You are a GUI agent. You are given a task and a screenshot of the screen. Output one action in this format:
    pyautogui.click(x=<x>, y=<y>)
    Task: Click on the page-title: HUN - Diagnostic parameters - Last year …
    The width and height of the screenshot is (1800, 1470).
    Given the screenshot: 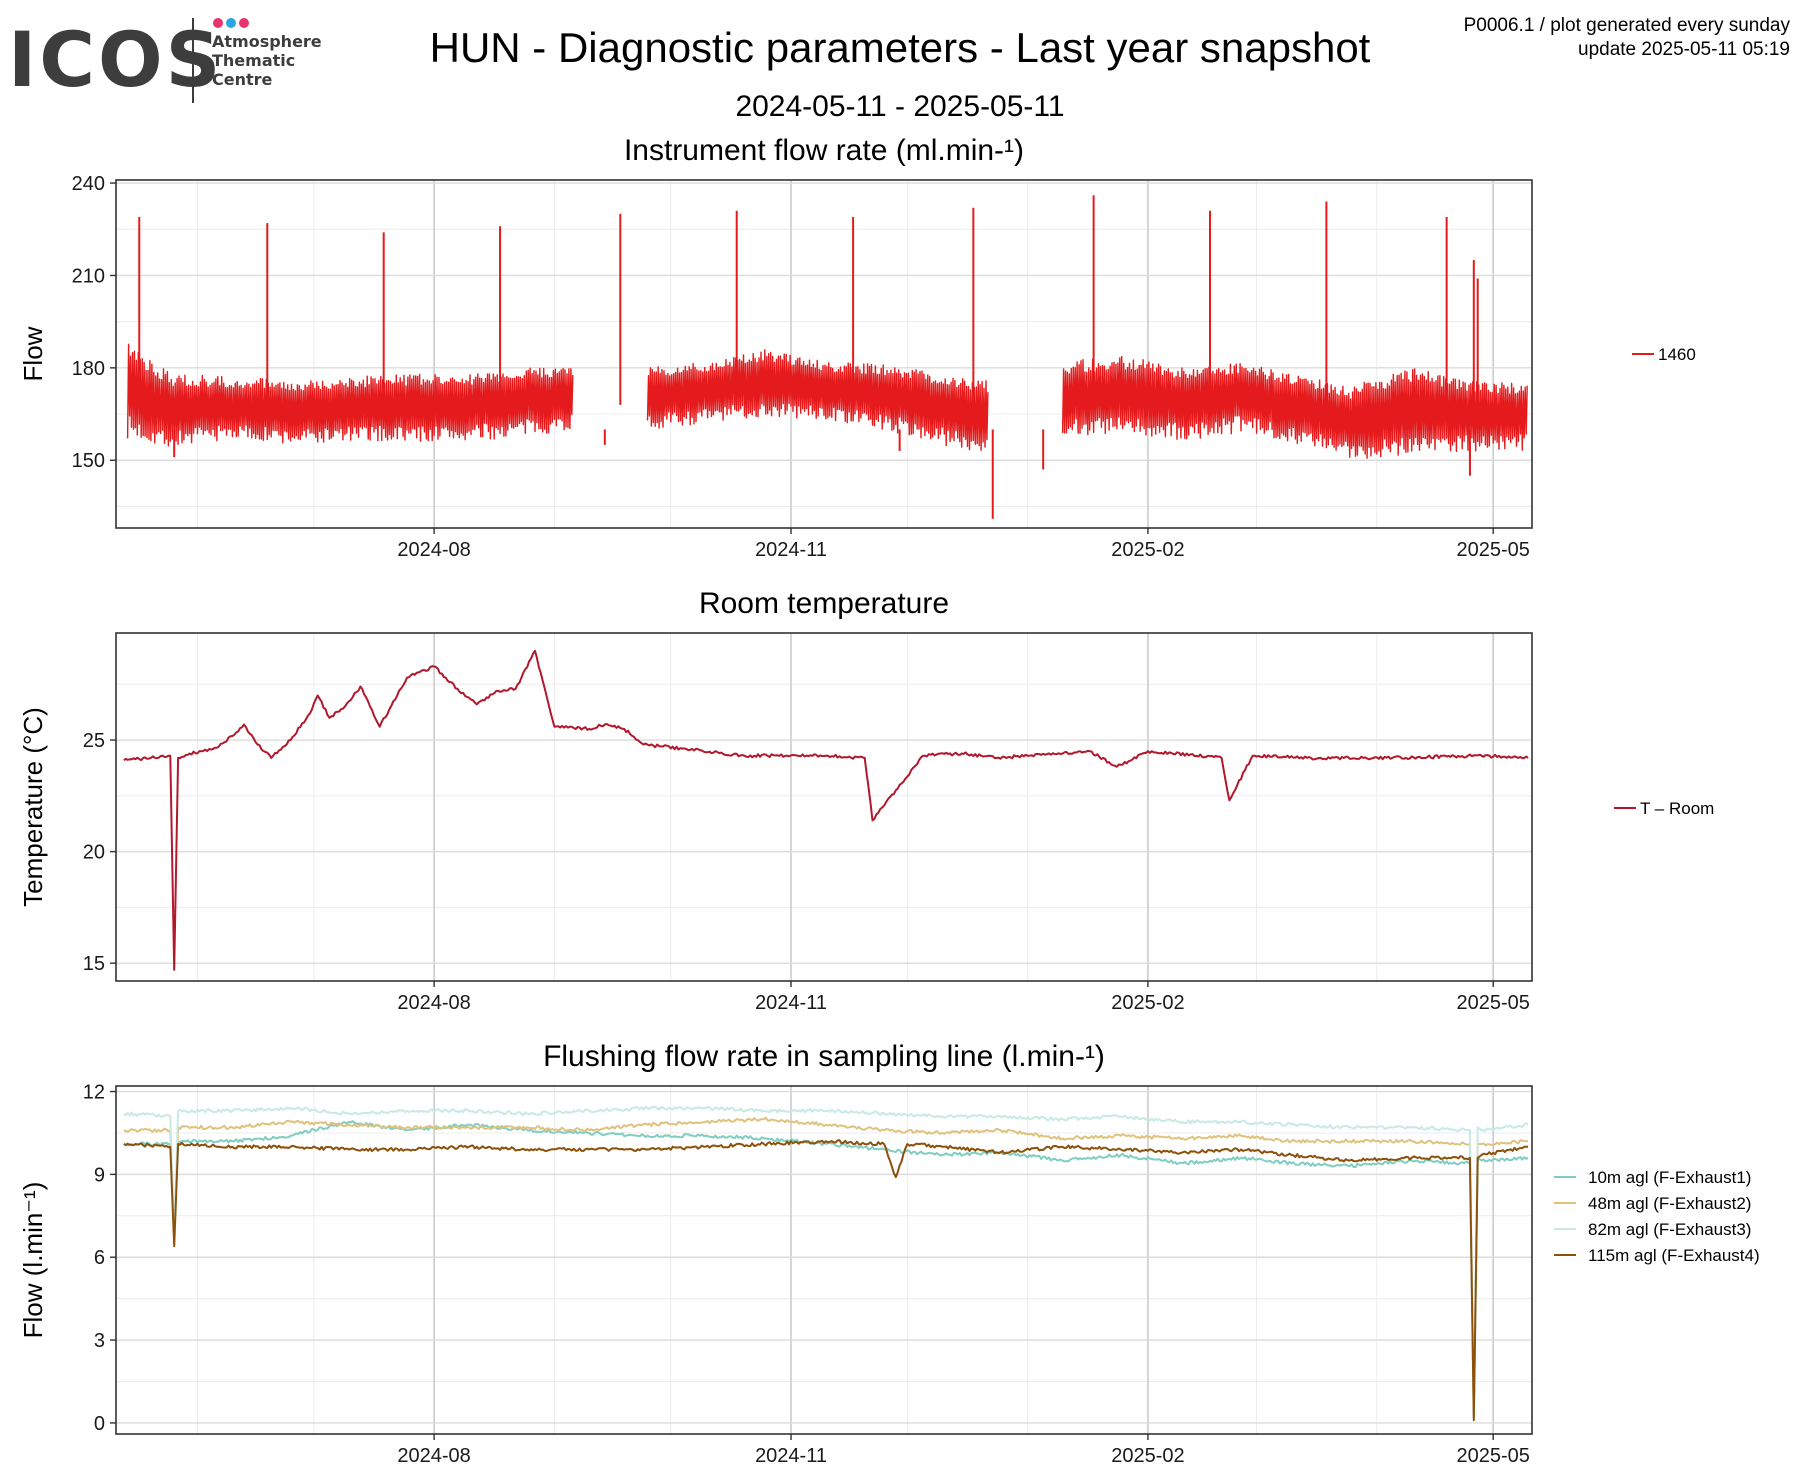 What is the action you would take?
    pyautogui.click(x=900, y=47)
    